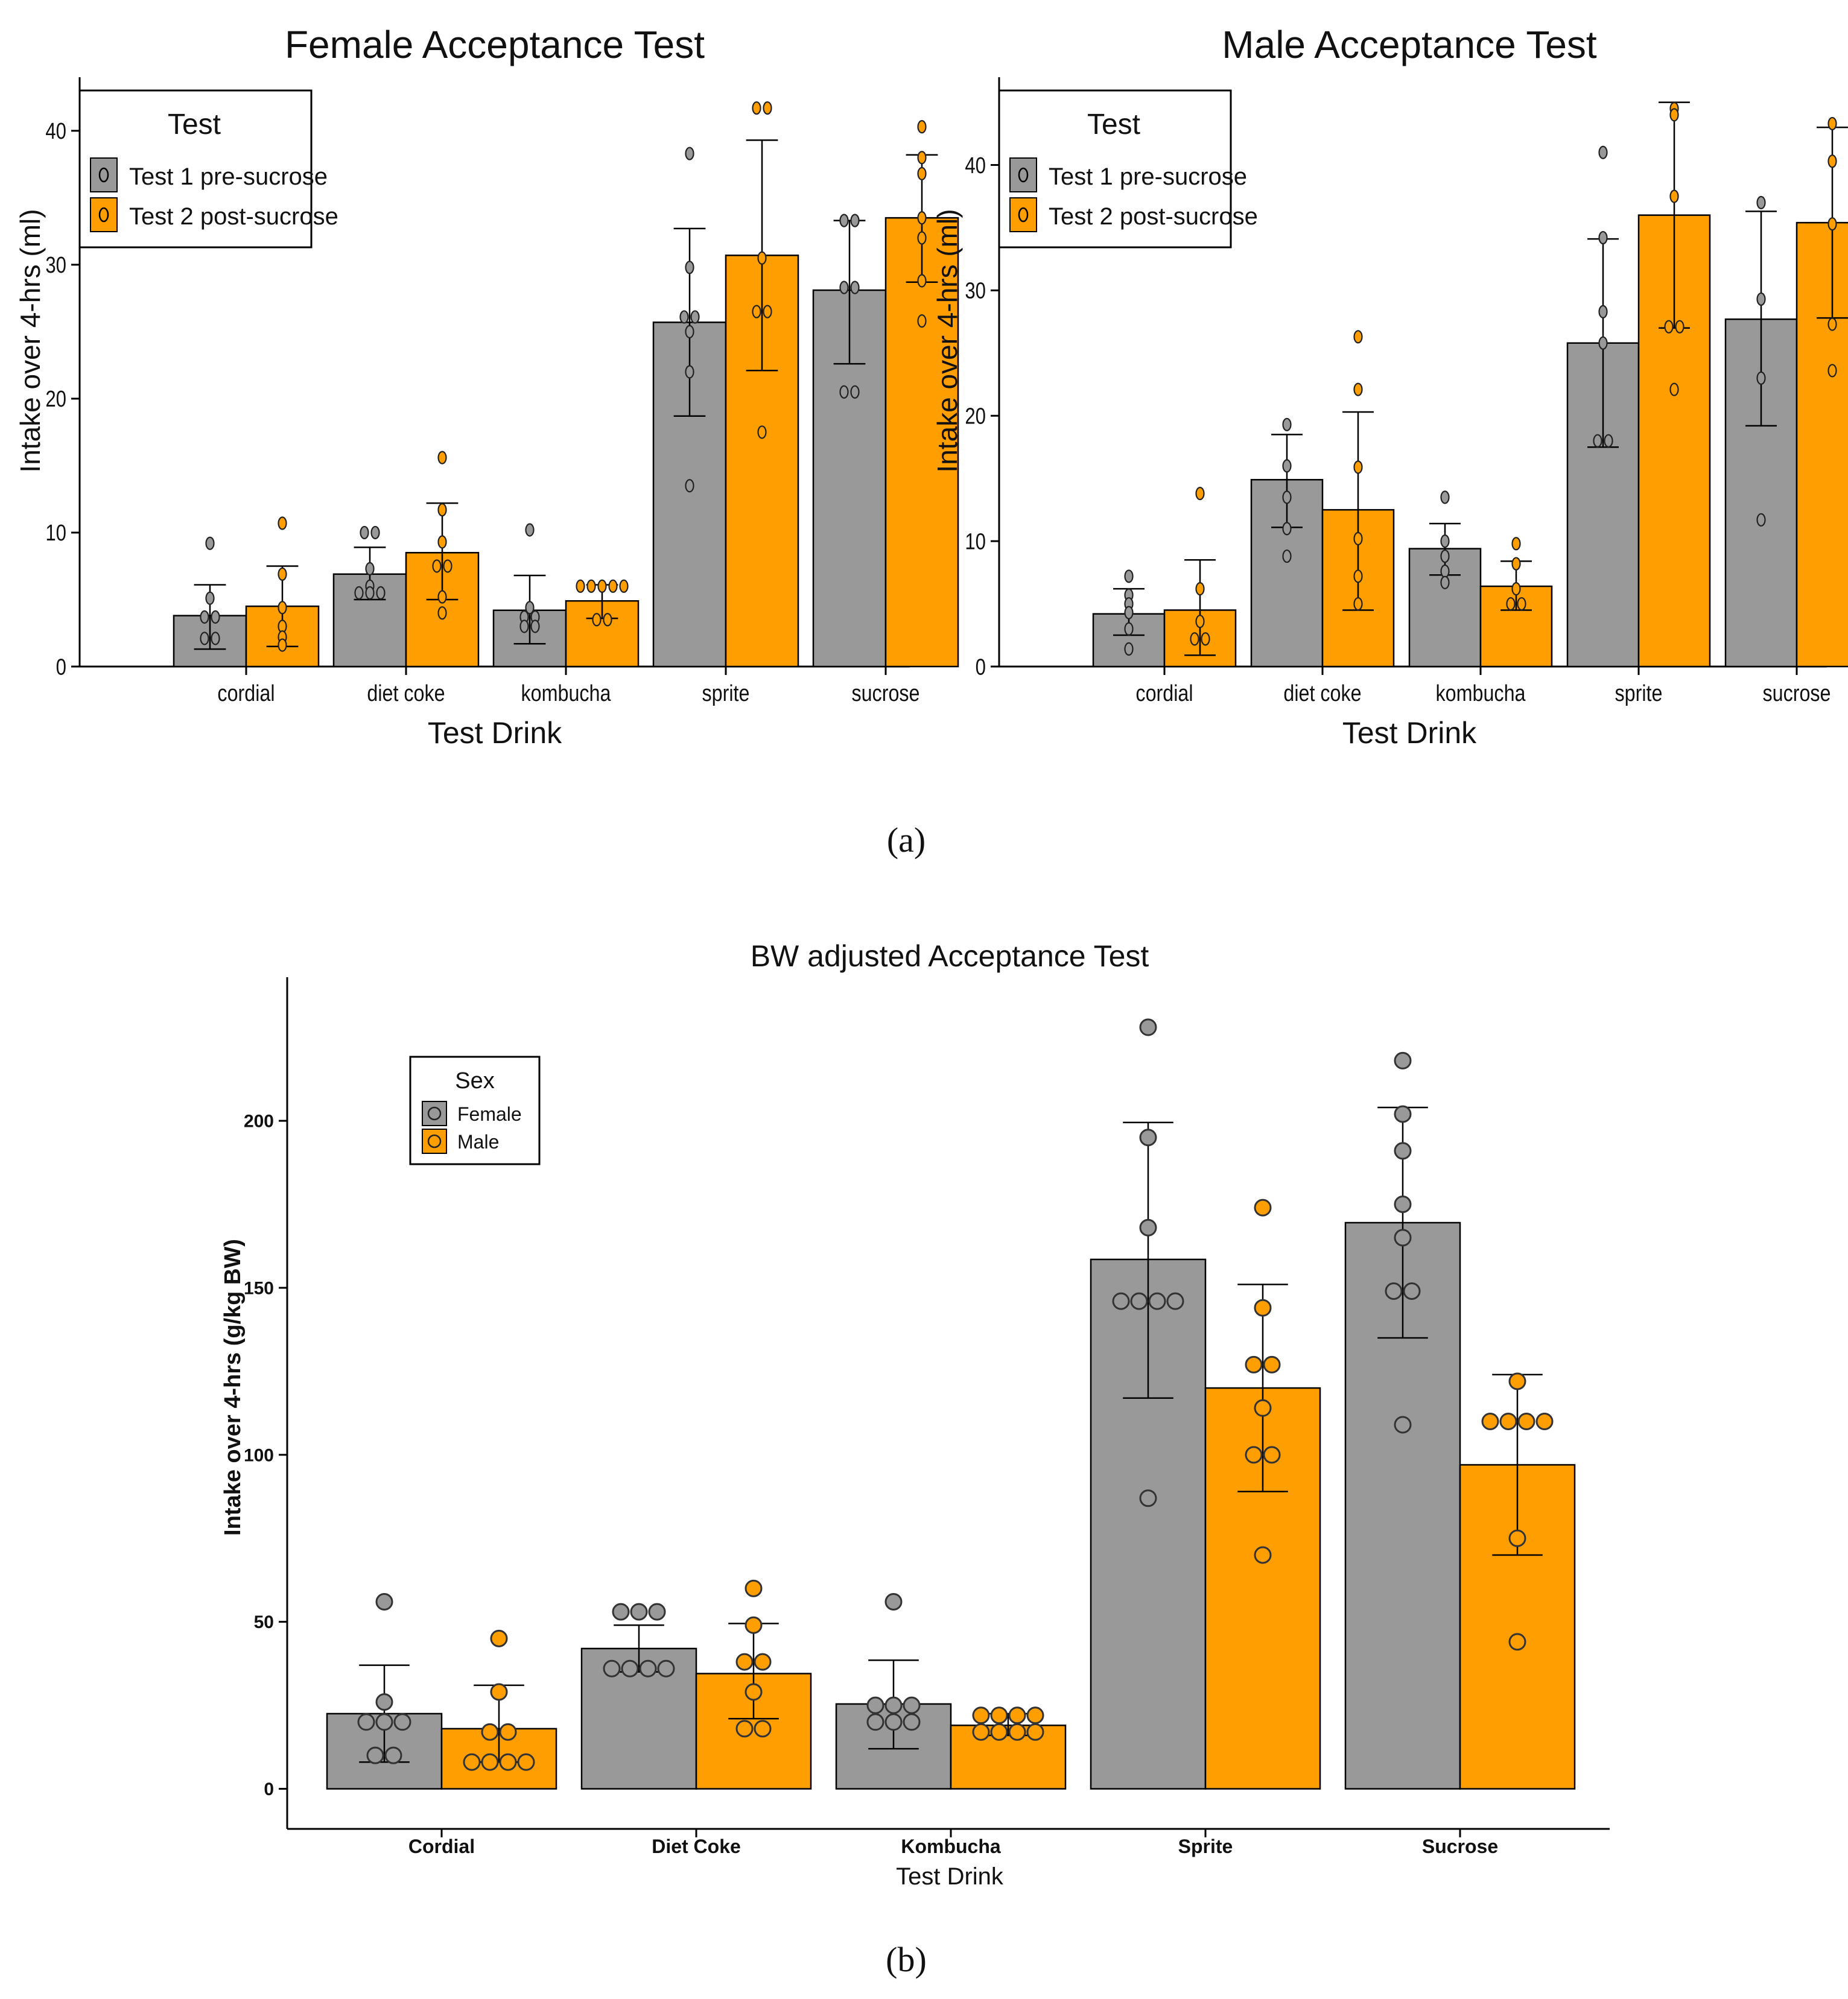  Describe the element at coordinates (442, 1846) in the screenshot. I see `bw-x-tick-label: Cordial` at that location.